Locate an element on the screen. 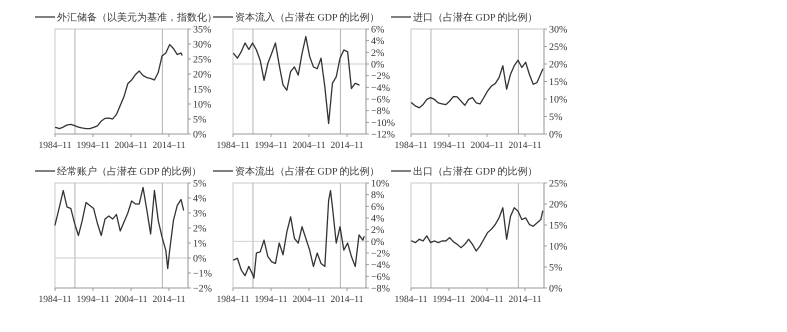 This screenshot has height=332, width=787. legend-label: 进口（占潜在 GDP 的比例） is located at coordinates (475, 18).